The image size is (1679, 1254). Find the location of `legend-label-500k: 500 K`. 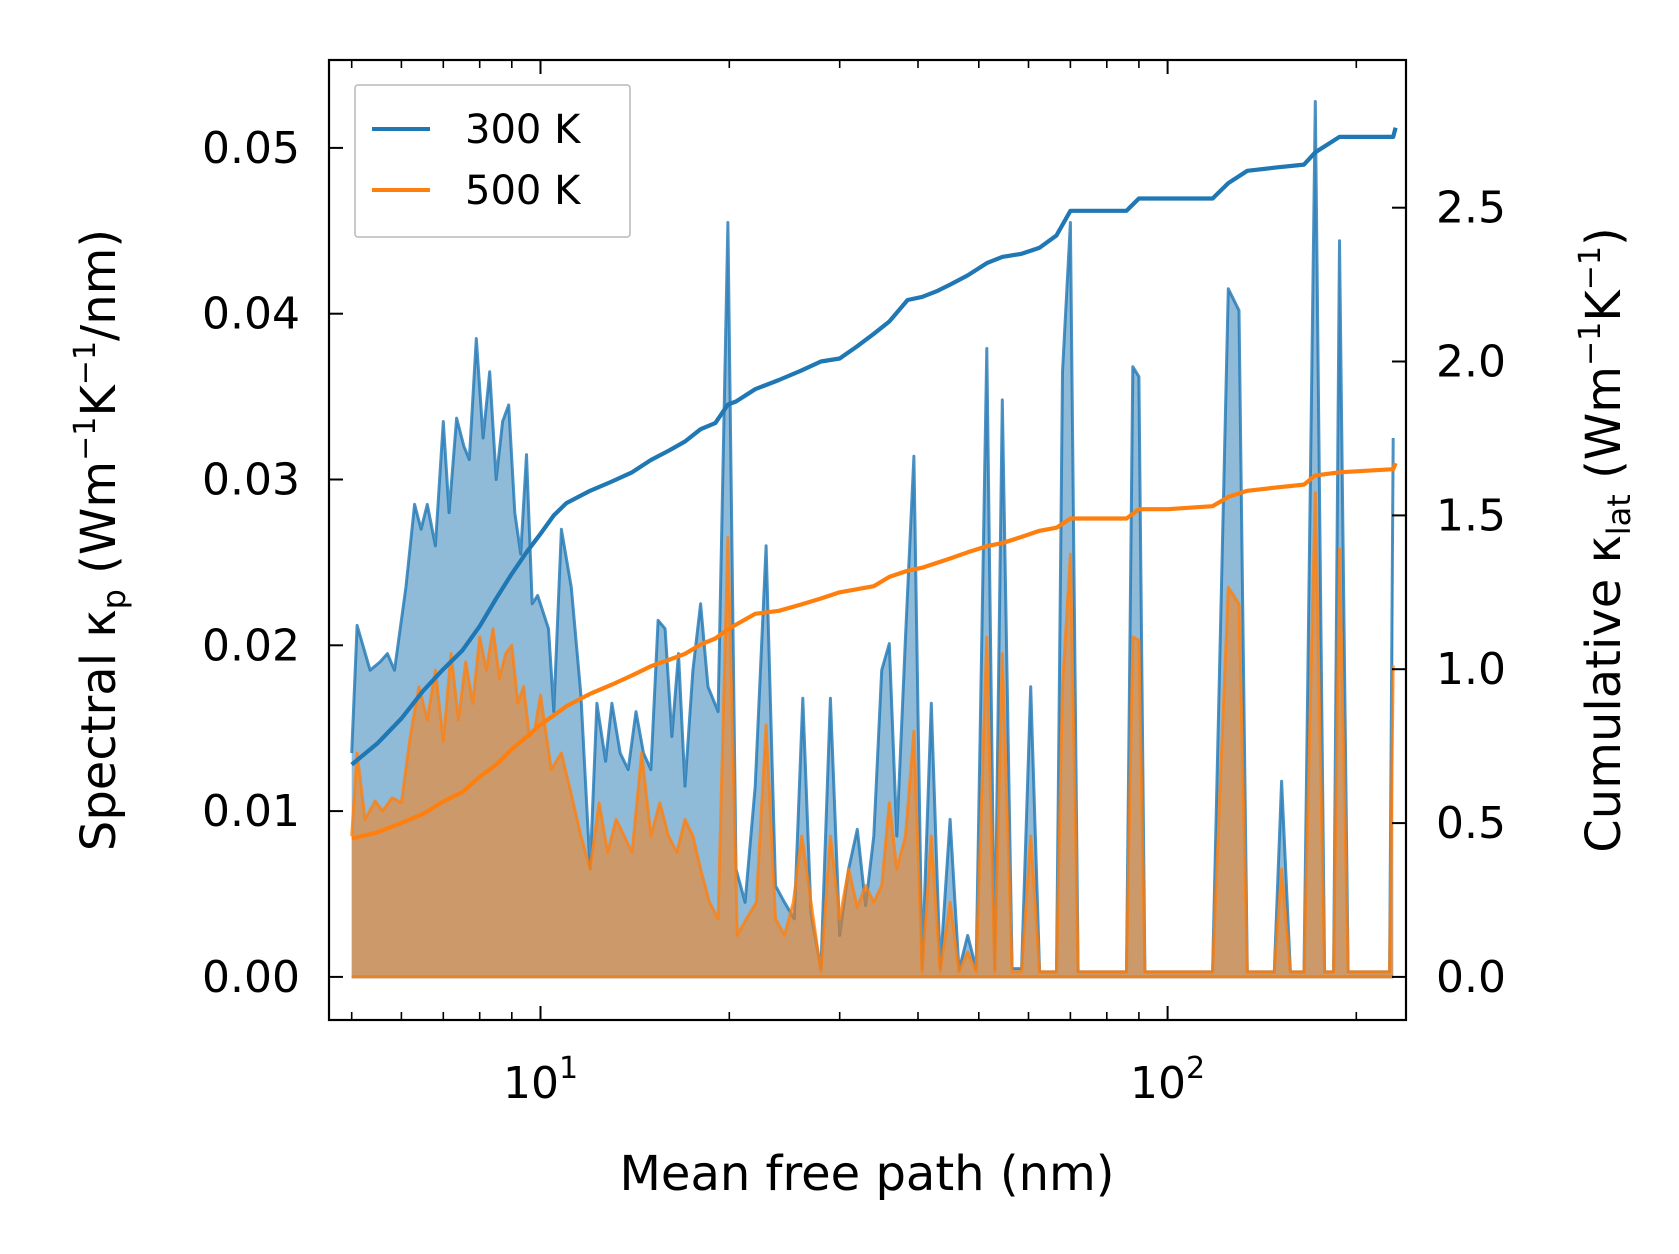

legend-label-500k: 500 K is located at coordinates (523, 191).